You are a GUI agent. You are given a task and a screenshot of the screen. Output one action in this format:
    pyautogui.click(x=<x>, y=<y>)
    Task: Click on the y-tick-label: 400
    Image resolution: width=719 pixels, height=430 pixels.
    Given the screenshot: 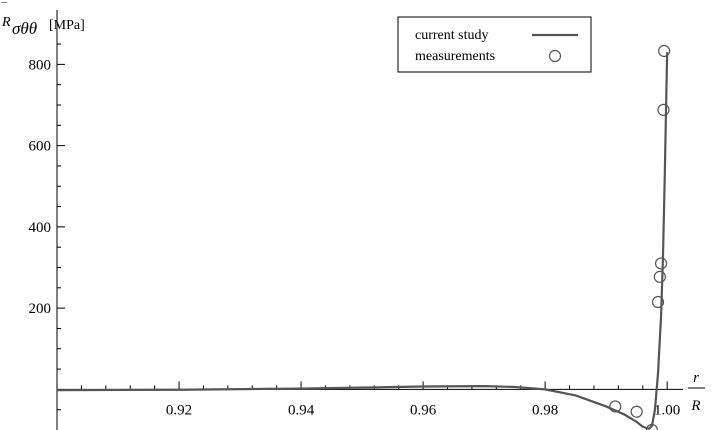 What is the action you would take?
    pyautogui.click(x=40, y=228)
    